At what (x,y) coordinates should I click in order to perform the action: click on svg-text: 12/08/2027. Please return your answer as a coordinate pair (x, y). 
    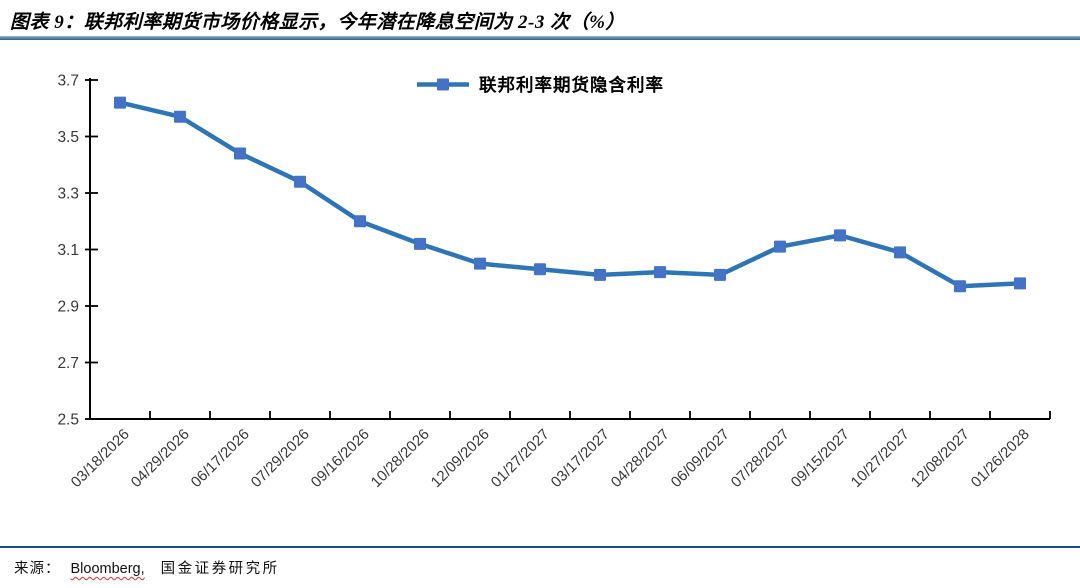
    Looking at the image, I should click on (940, 458).